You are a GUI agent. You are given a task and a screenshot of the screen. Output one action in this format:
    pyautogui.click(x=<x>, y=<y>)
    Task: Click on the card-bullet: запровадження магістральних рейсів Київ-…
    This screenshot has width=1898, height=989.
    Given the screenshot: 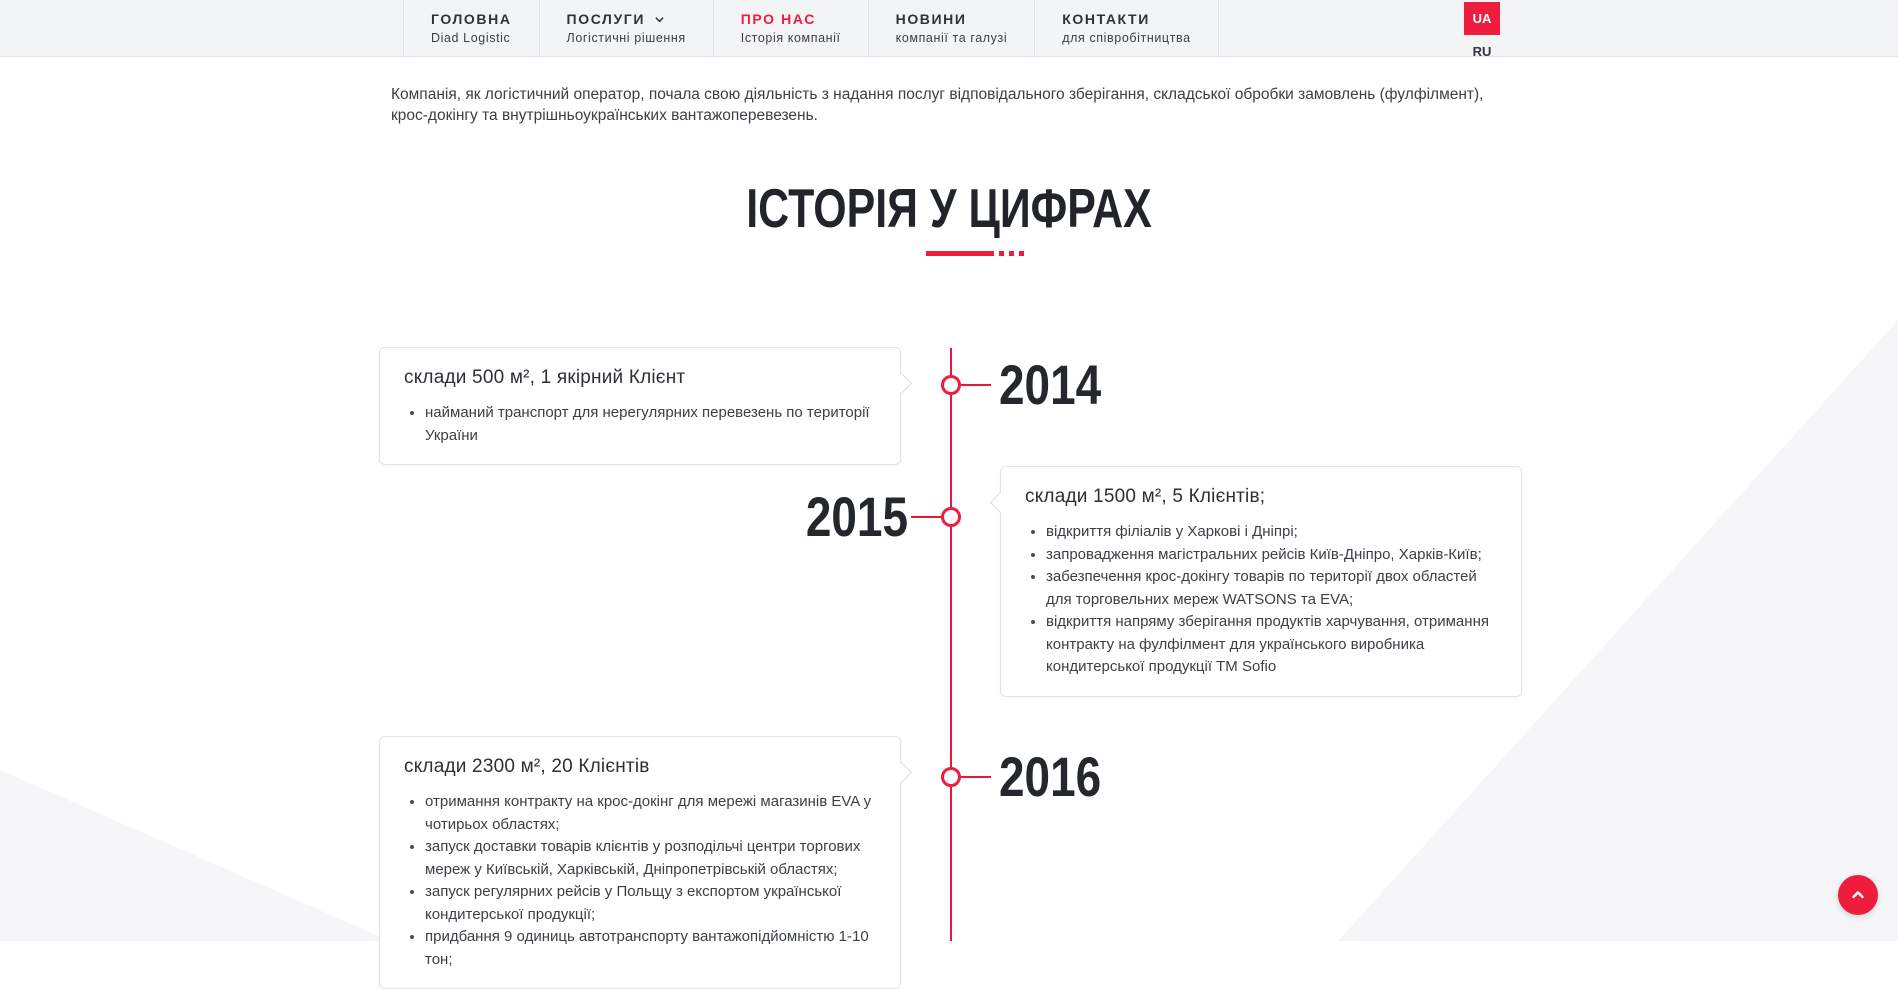 What is the action you would take?
    pyautogui.click(x=1261, y=555)
    